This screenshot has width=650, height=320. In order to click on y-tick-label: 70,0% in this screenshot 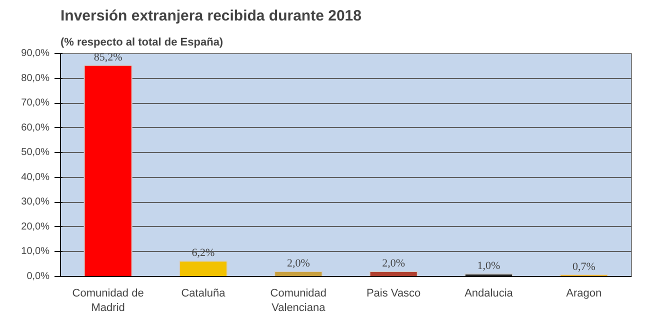, I will do `click(35, 103)`.